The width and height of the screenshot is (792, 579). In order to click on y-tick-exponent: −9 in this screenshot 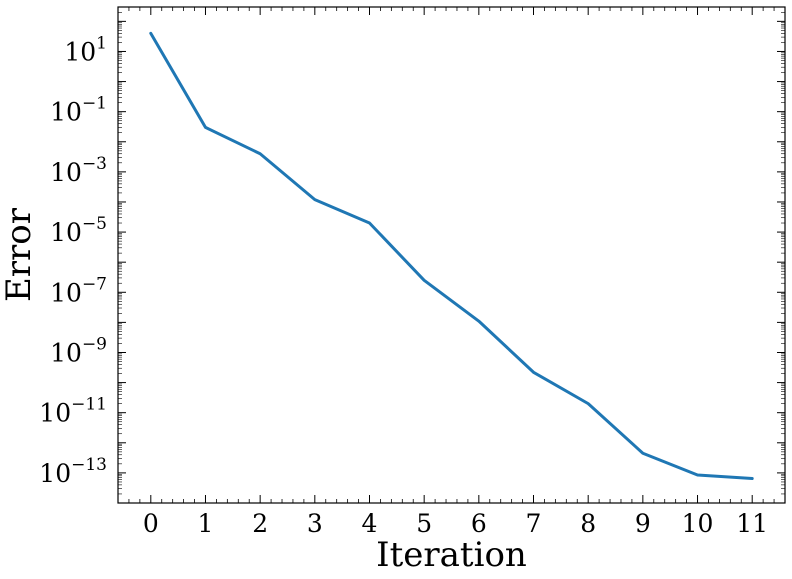, I will do `click(94, 344)`.